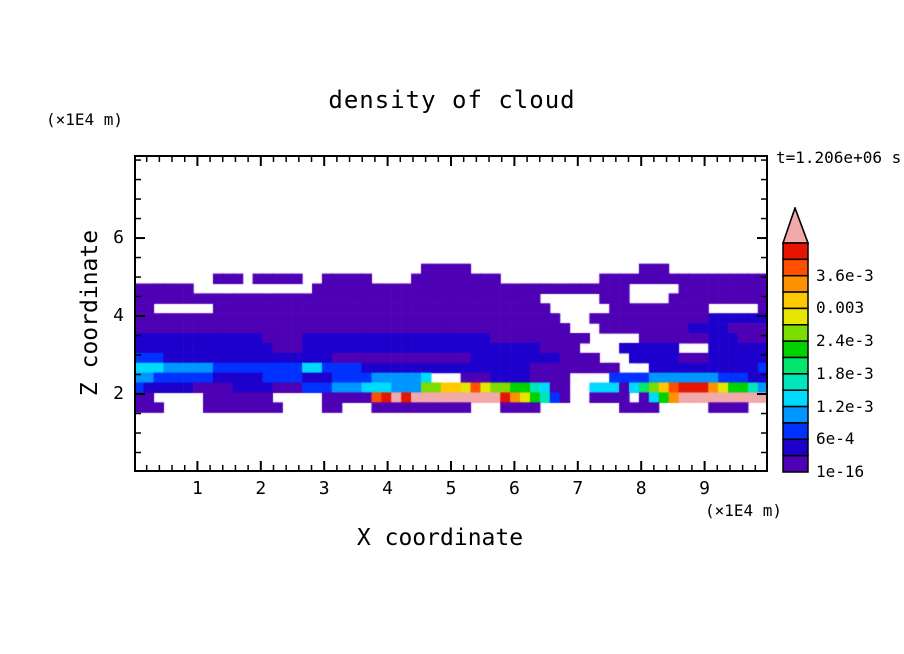 The image size is (904, 654). Describe the element at coordinates (845, 341) in the screenshot. I see `colorbar-level-label: 2.4e-3` at that location.